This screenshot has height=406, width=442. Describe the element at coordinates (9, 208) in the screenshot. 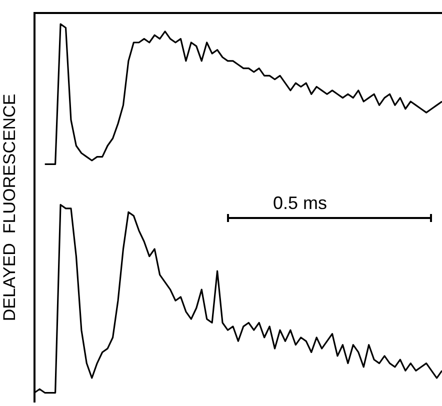

I see `y-axis-title: DELAYED FLUORESCENCE` at that location.